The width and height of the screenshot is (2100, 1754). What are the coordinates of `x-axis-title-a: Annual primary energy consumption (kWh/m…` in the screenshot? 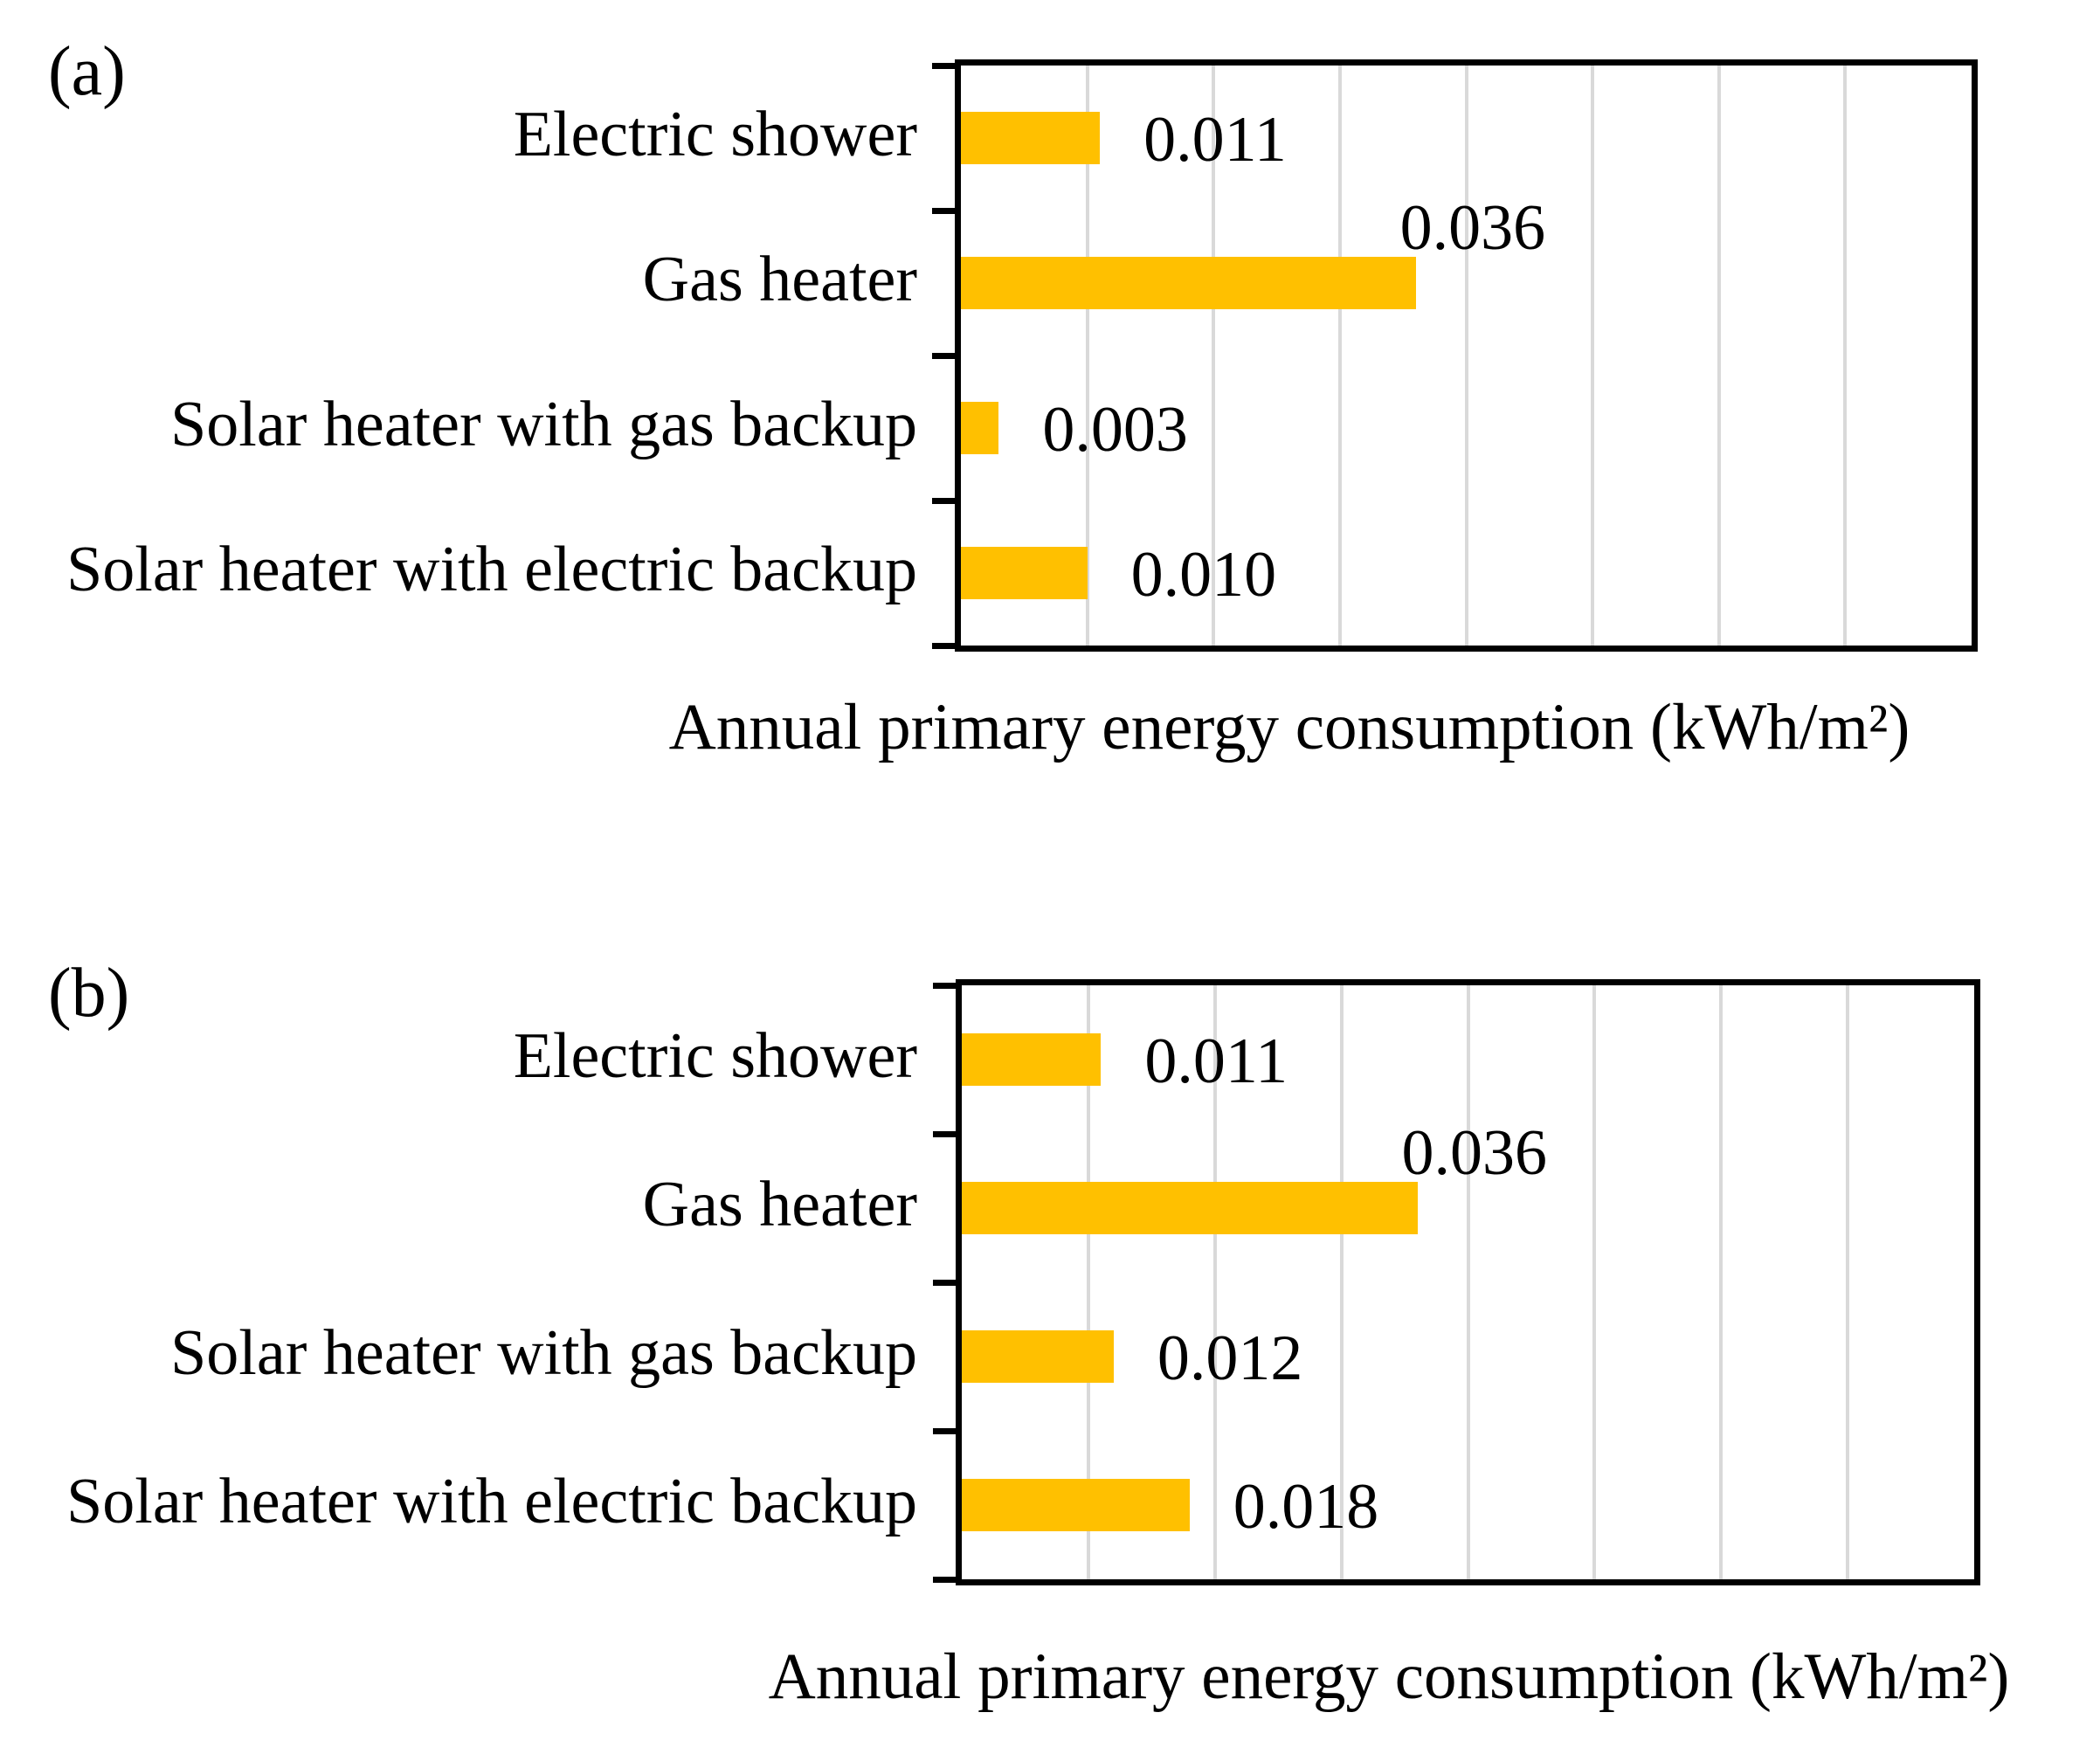 It's located at (1289, 727).